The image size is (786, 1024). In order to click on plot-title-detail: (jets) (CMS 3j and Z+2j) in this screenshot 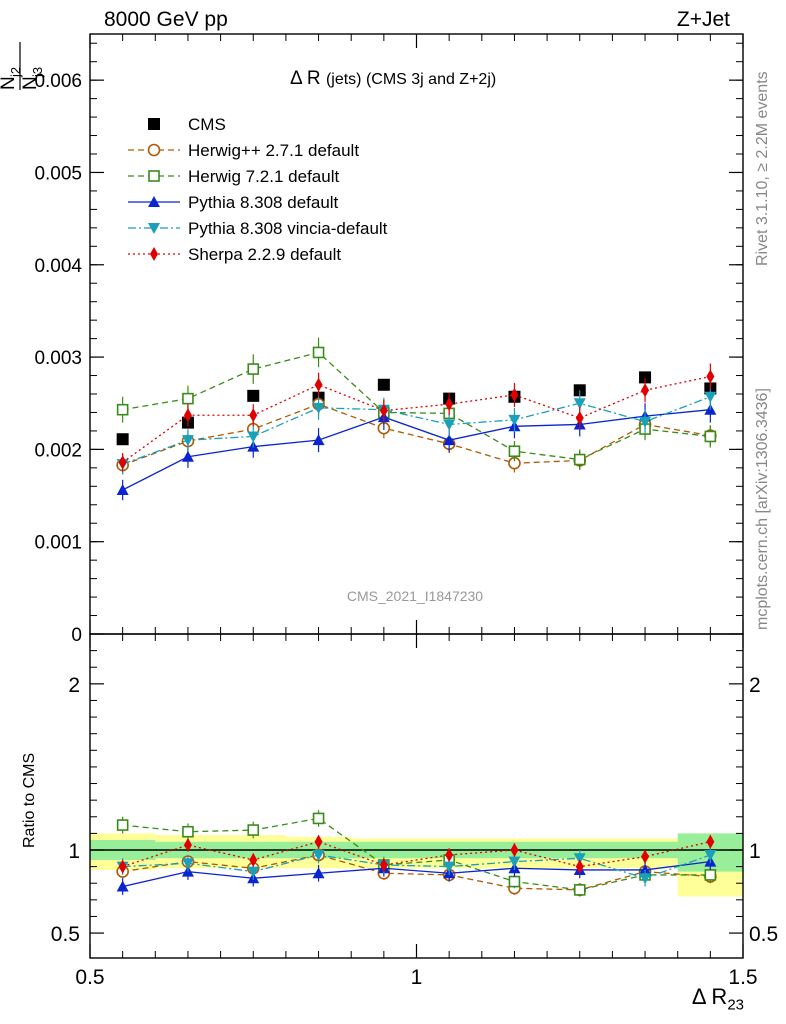, I will do `click(411, 79)`.